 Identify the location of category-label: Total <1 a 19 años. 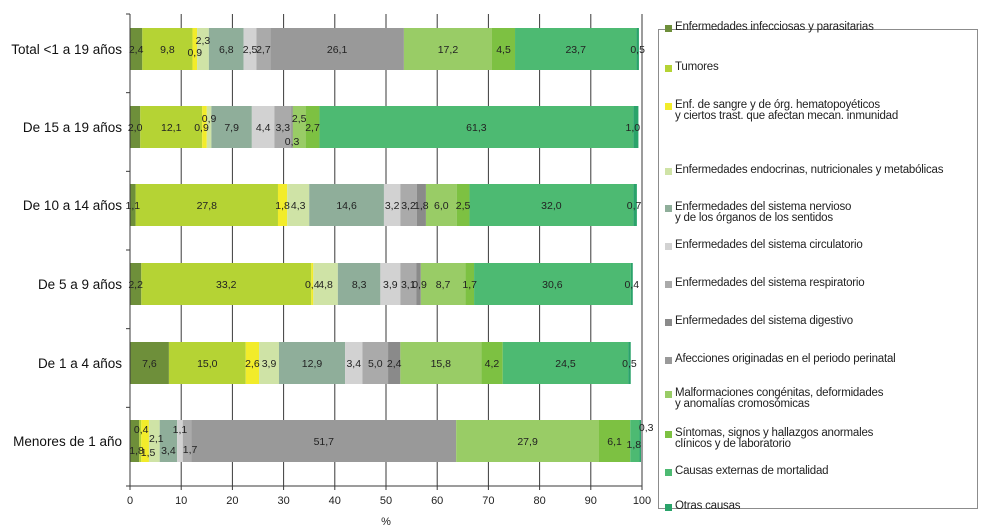
(66, 49).